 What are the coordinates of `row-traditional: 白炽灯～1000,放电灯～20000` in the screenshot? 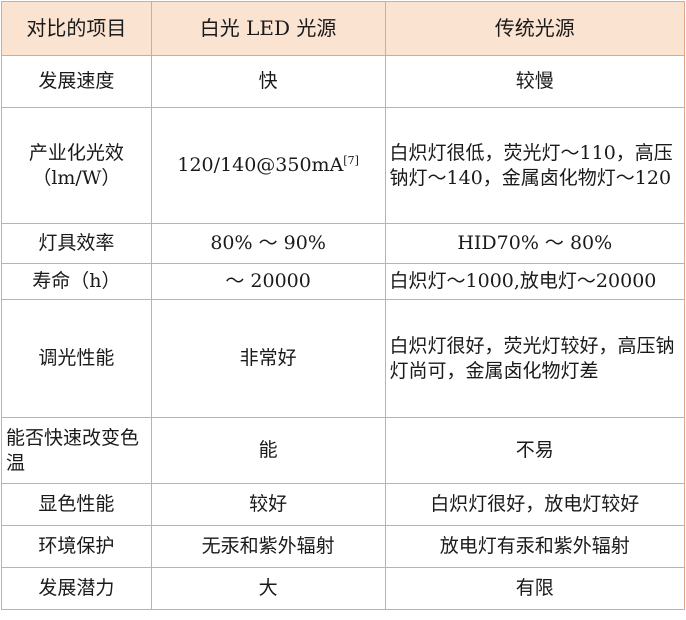 It's located at (535, 281).